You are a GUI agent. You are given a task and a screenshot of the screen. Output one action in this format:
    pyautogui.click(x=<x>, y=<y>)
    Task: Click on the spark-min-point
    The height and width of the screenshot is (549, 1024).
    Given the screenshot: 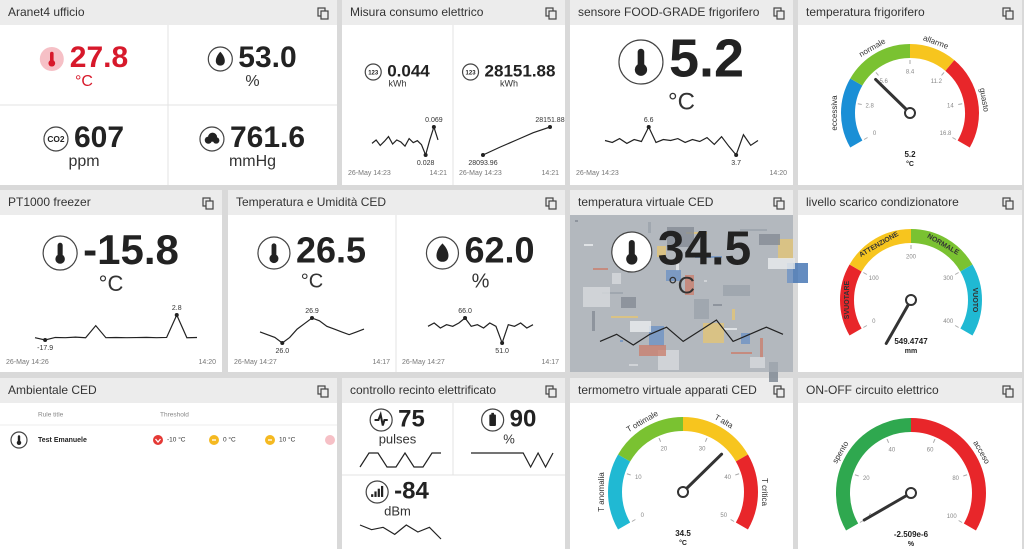 What is the action you would take?
    pyautogui.click(x=502, y=343)
    